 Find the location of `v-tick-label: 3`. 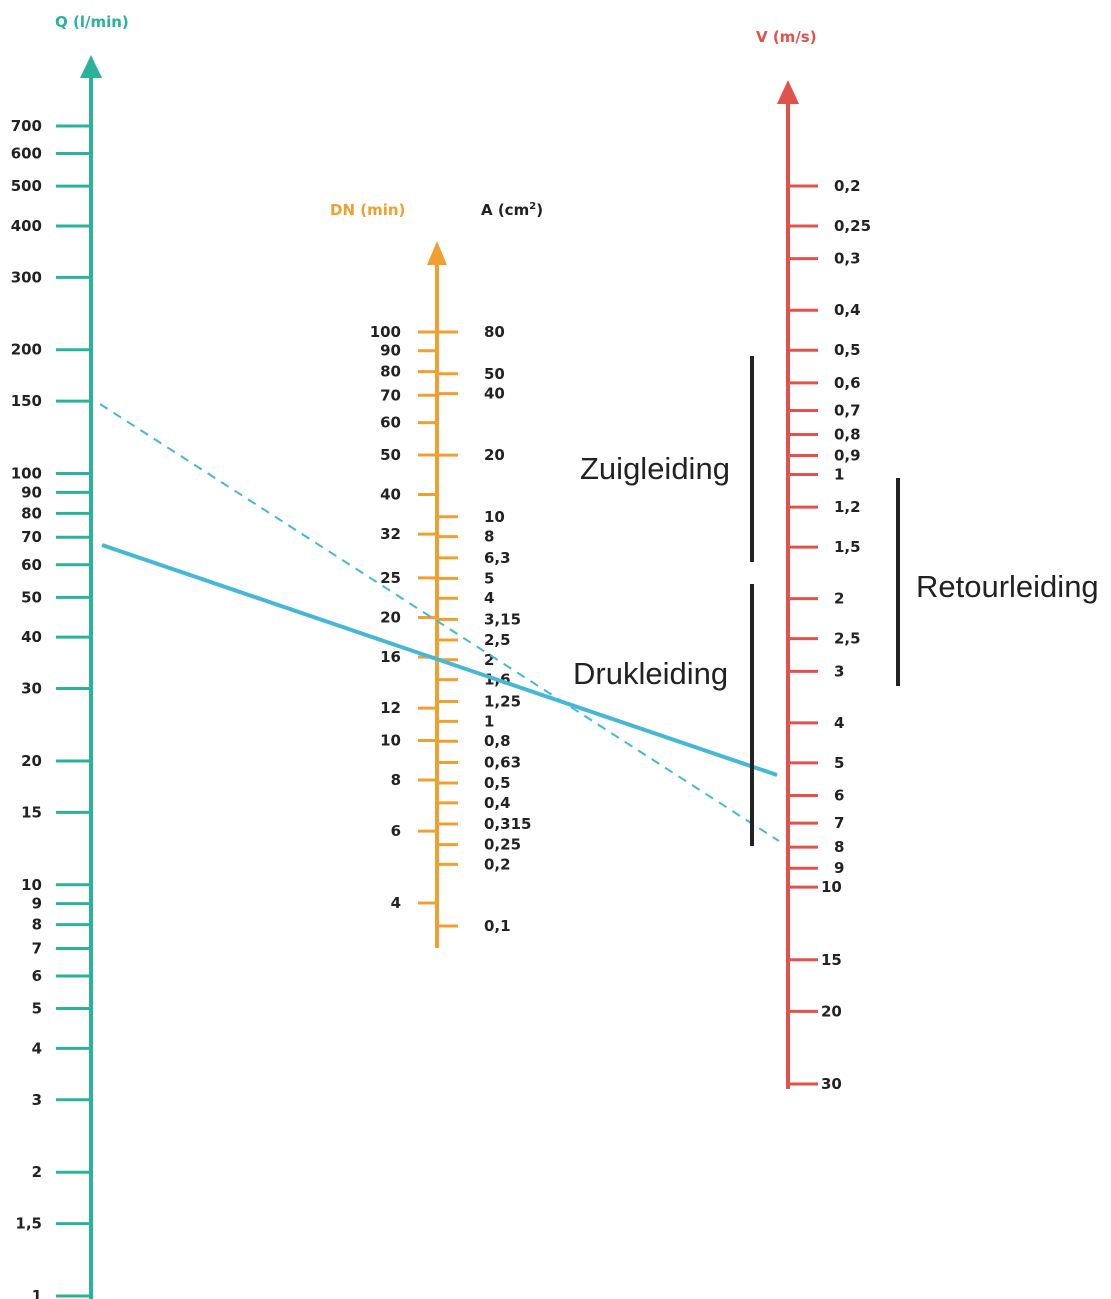

v-tick-label: 3 is located at coordinates (839, 671).